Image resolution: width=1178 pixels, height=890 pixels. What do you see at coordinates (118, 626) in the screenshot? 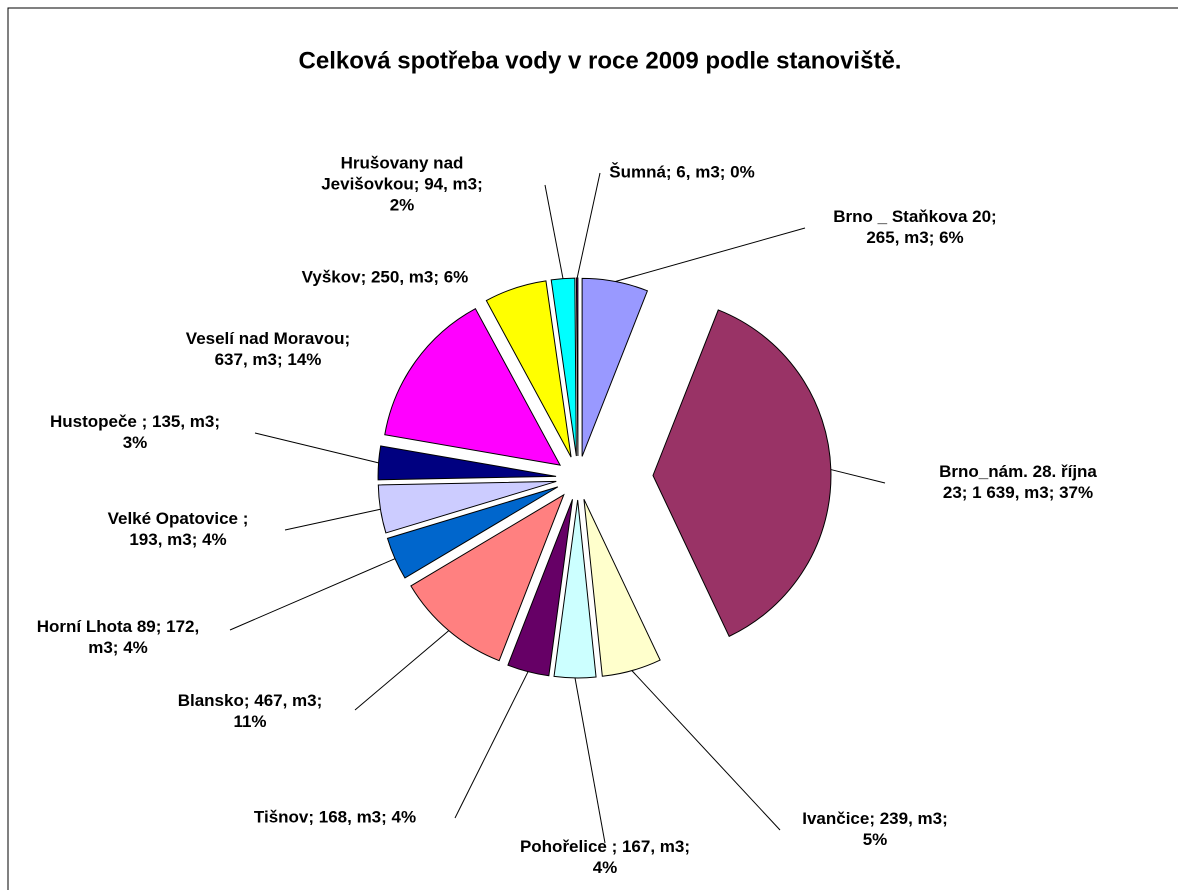
I see `data-label: Horní Lhota 89; 172,` at bounding box center [118, 626].